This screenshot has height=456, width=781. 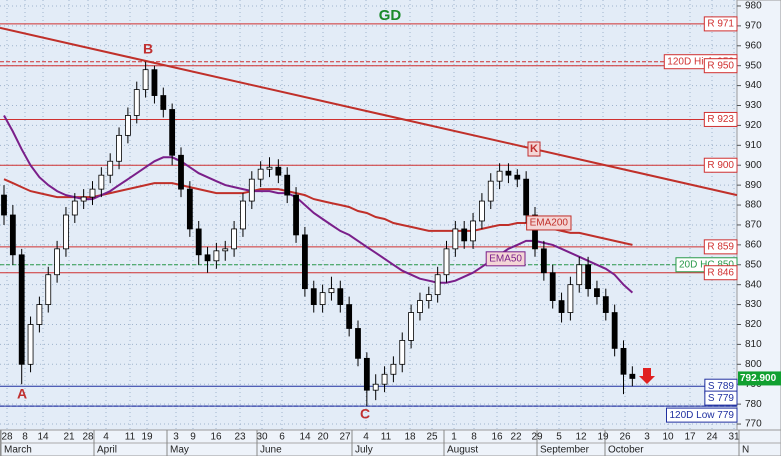 I want to click on y-tick-label: 770, so click(x=753, y=424).